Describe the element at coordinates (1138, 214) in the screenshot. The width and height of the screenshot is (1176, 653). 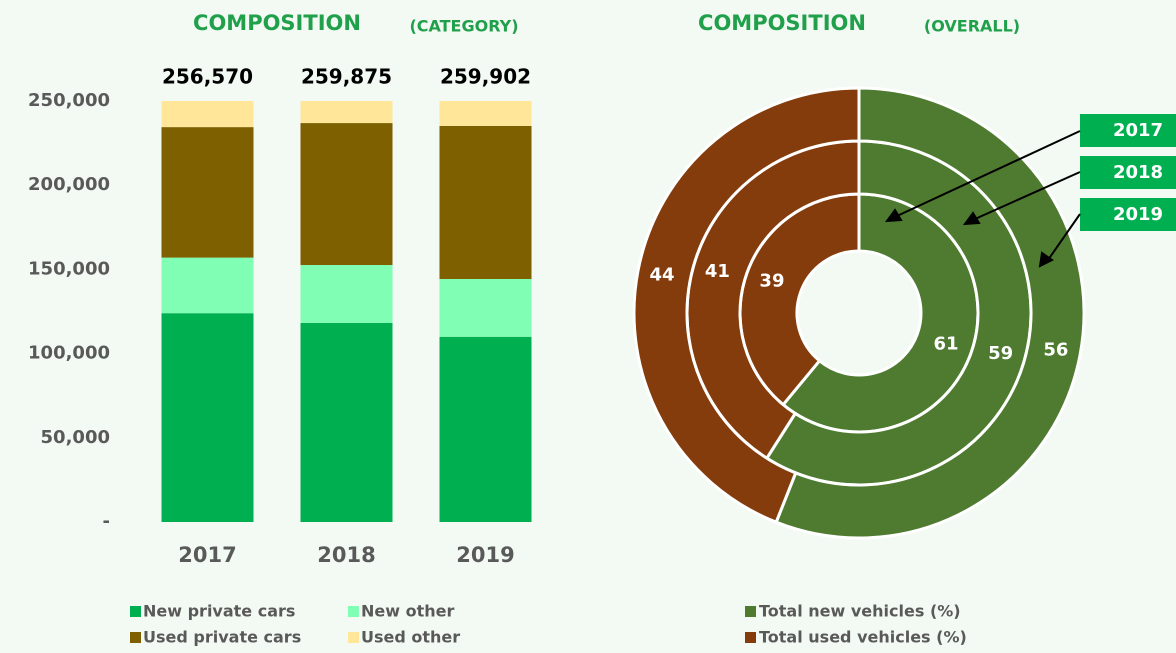
I see `callout-label: 2019` at that location.